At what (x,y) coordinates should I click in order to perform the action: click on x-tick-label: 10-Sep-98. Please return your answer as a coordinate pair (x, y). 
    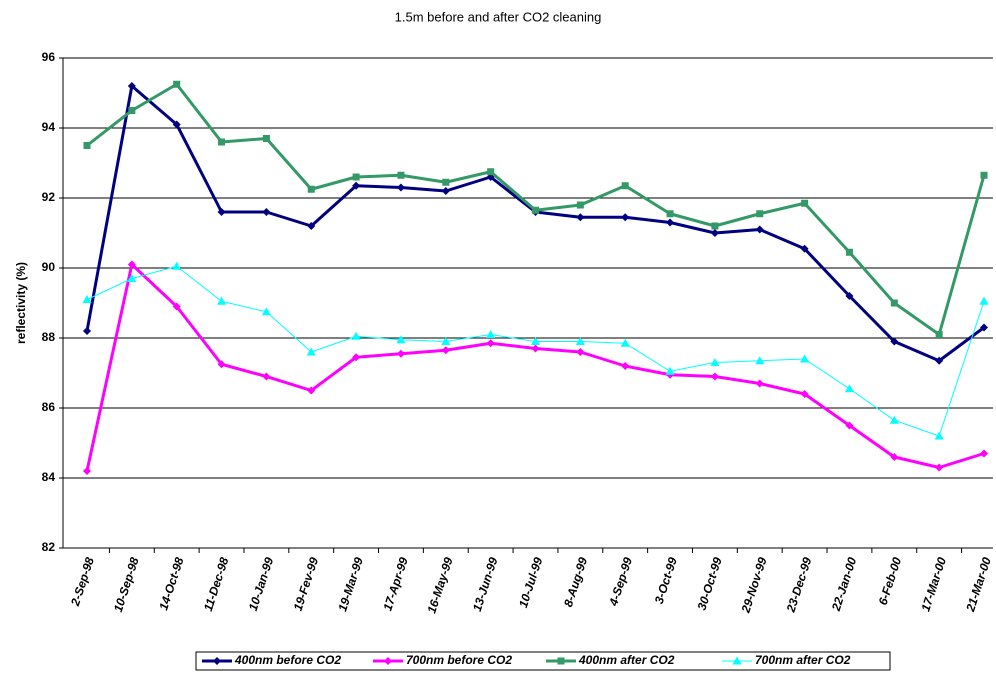
    Looking at the image, I should click on (126, 584).